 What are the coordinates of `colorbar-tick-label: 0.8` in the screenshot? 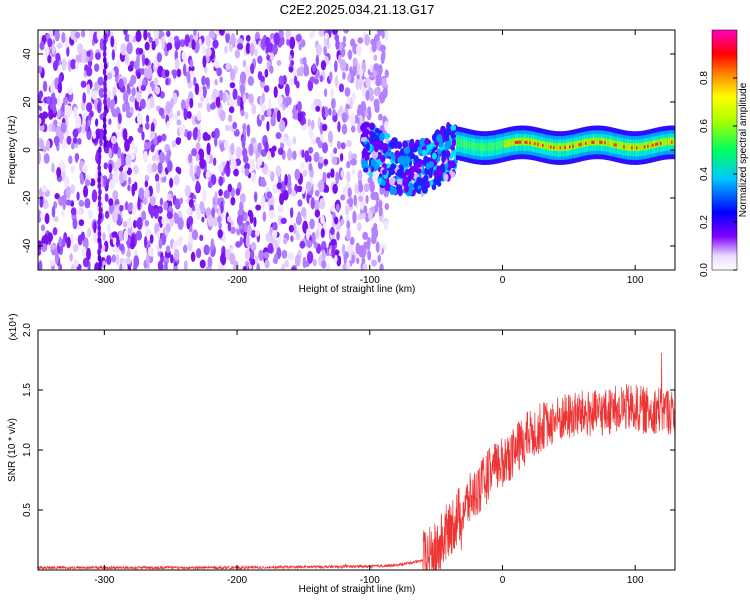 It's located at (704, 78).